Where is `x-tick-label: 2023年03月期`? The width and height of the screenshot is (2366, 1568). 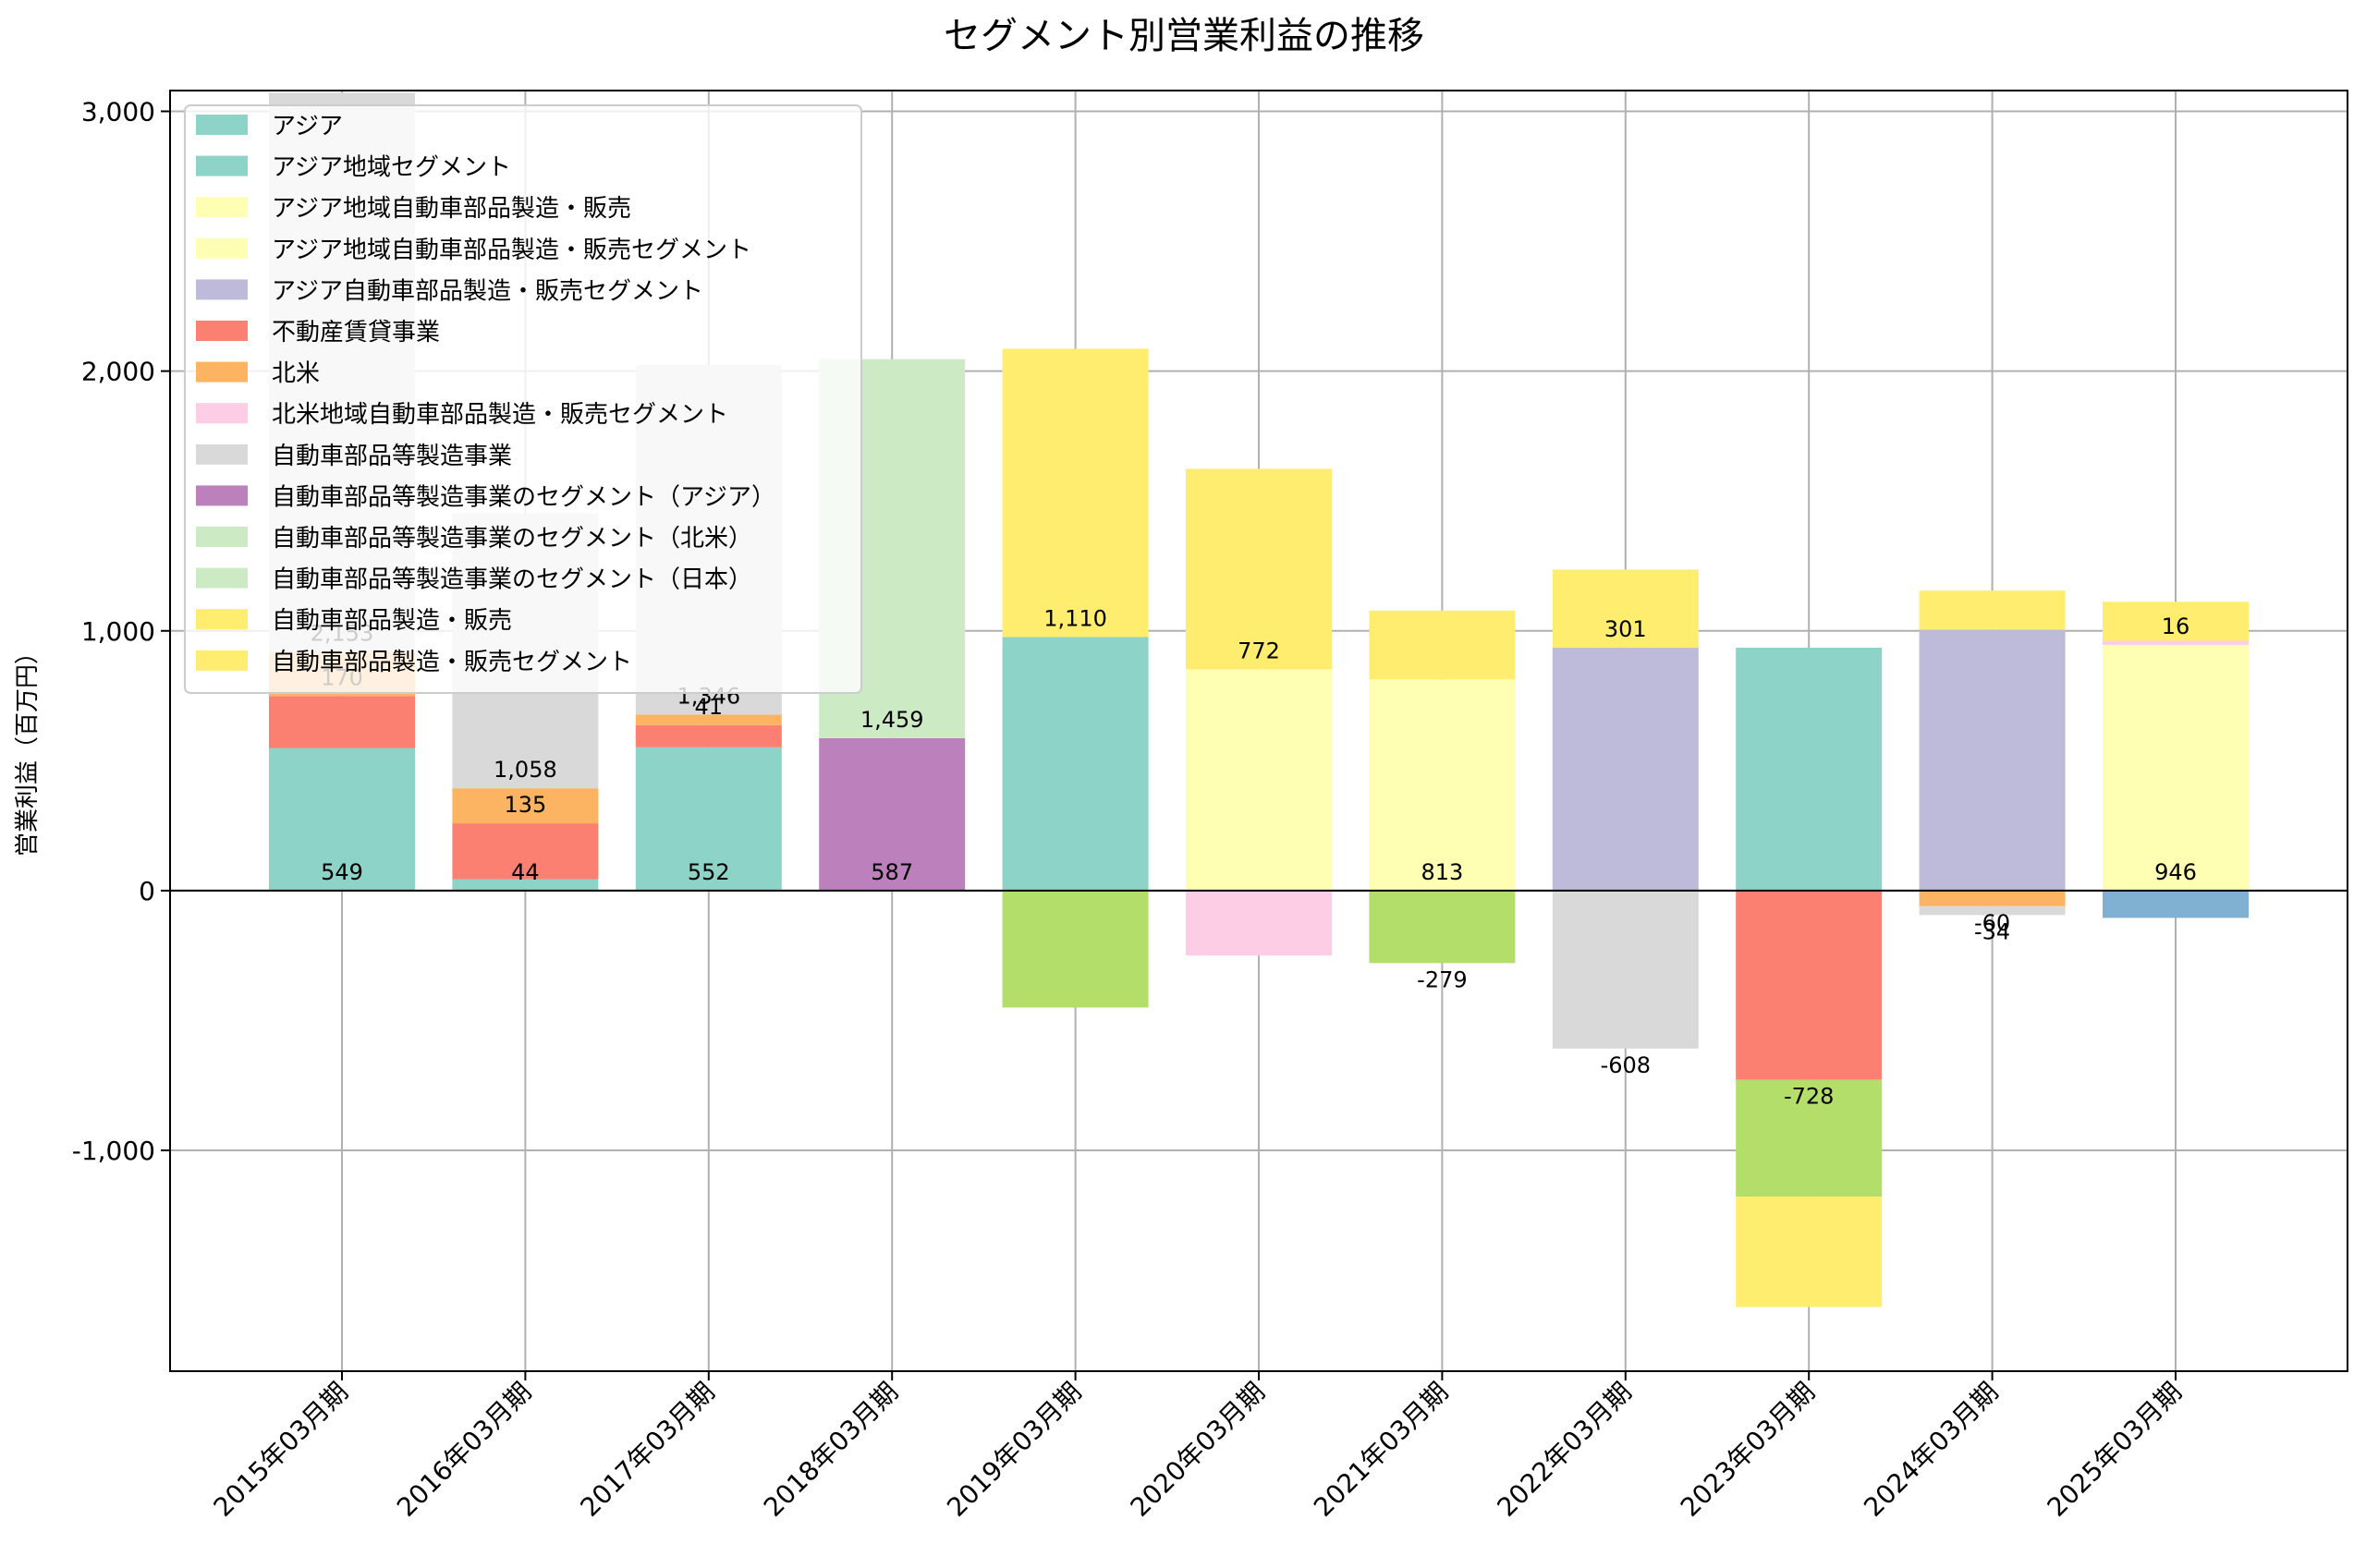
x-tick-label: 2023年03月期 is located at coordinates (1748, 1450).